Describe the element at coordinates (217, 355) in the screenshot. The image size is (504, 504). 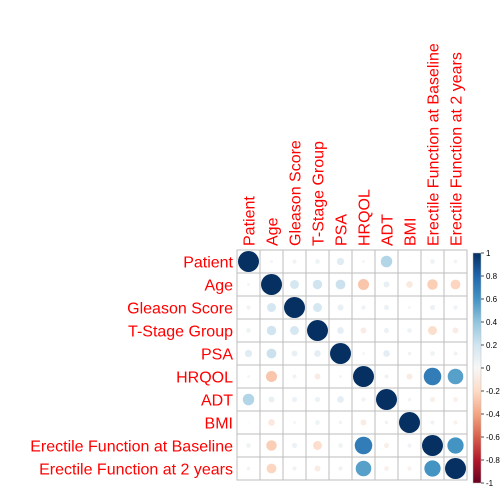
I see `row-label: PSA` at that location.